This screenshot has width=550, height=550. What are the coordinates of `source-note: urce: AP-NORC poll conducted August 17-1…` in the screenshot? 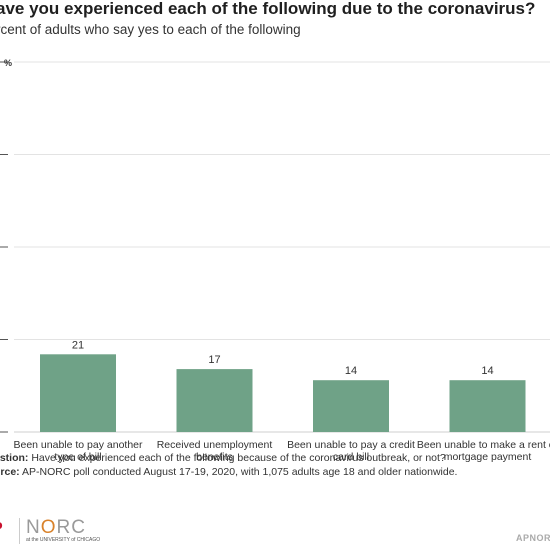 It's located at (228, 472).